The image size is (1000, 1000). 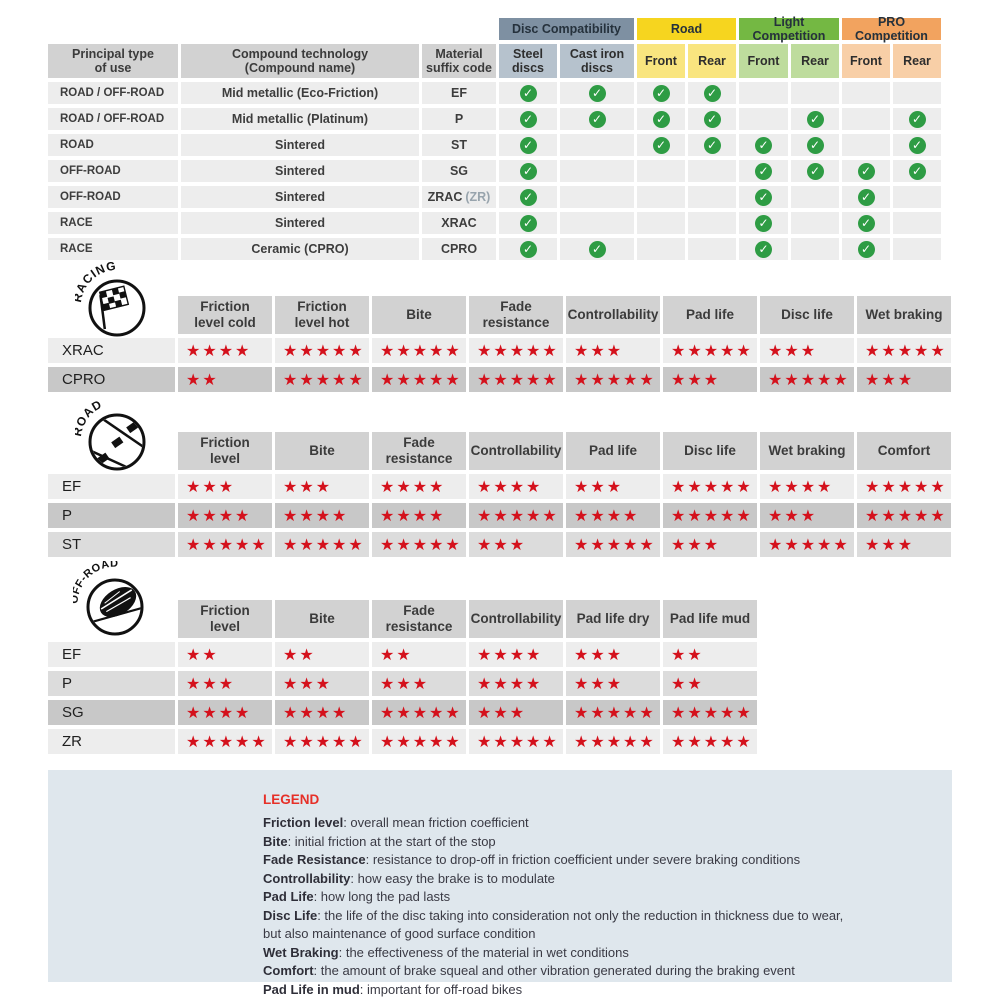 I want to click on code-cell: CPRO, so click(x=459, y=249).